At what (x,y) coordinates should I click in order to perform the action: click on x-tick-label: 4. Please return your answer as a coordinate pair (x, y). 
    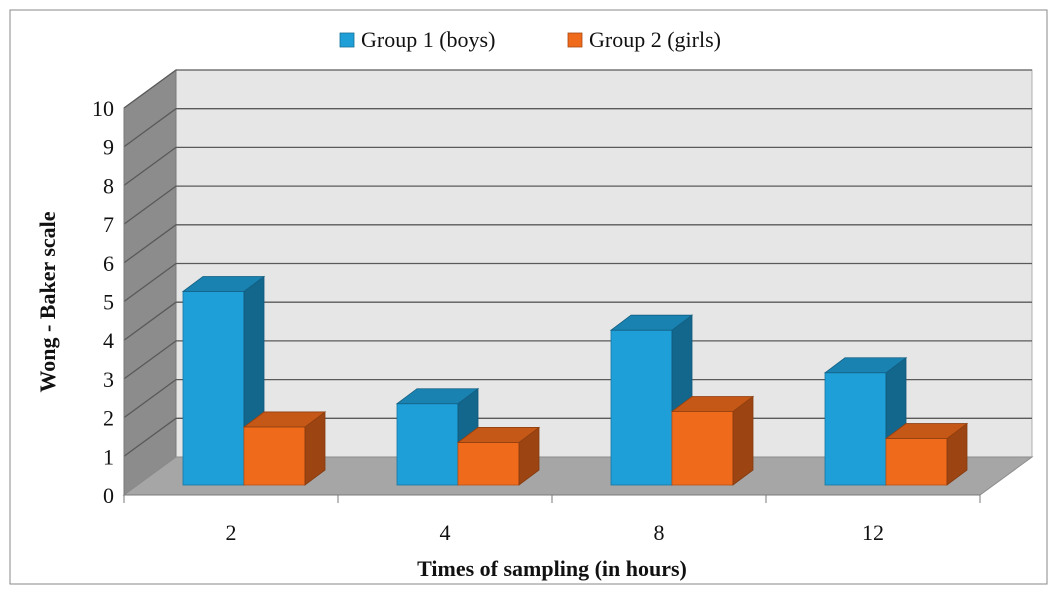
    Looking at the image, I should click on (445, 532).